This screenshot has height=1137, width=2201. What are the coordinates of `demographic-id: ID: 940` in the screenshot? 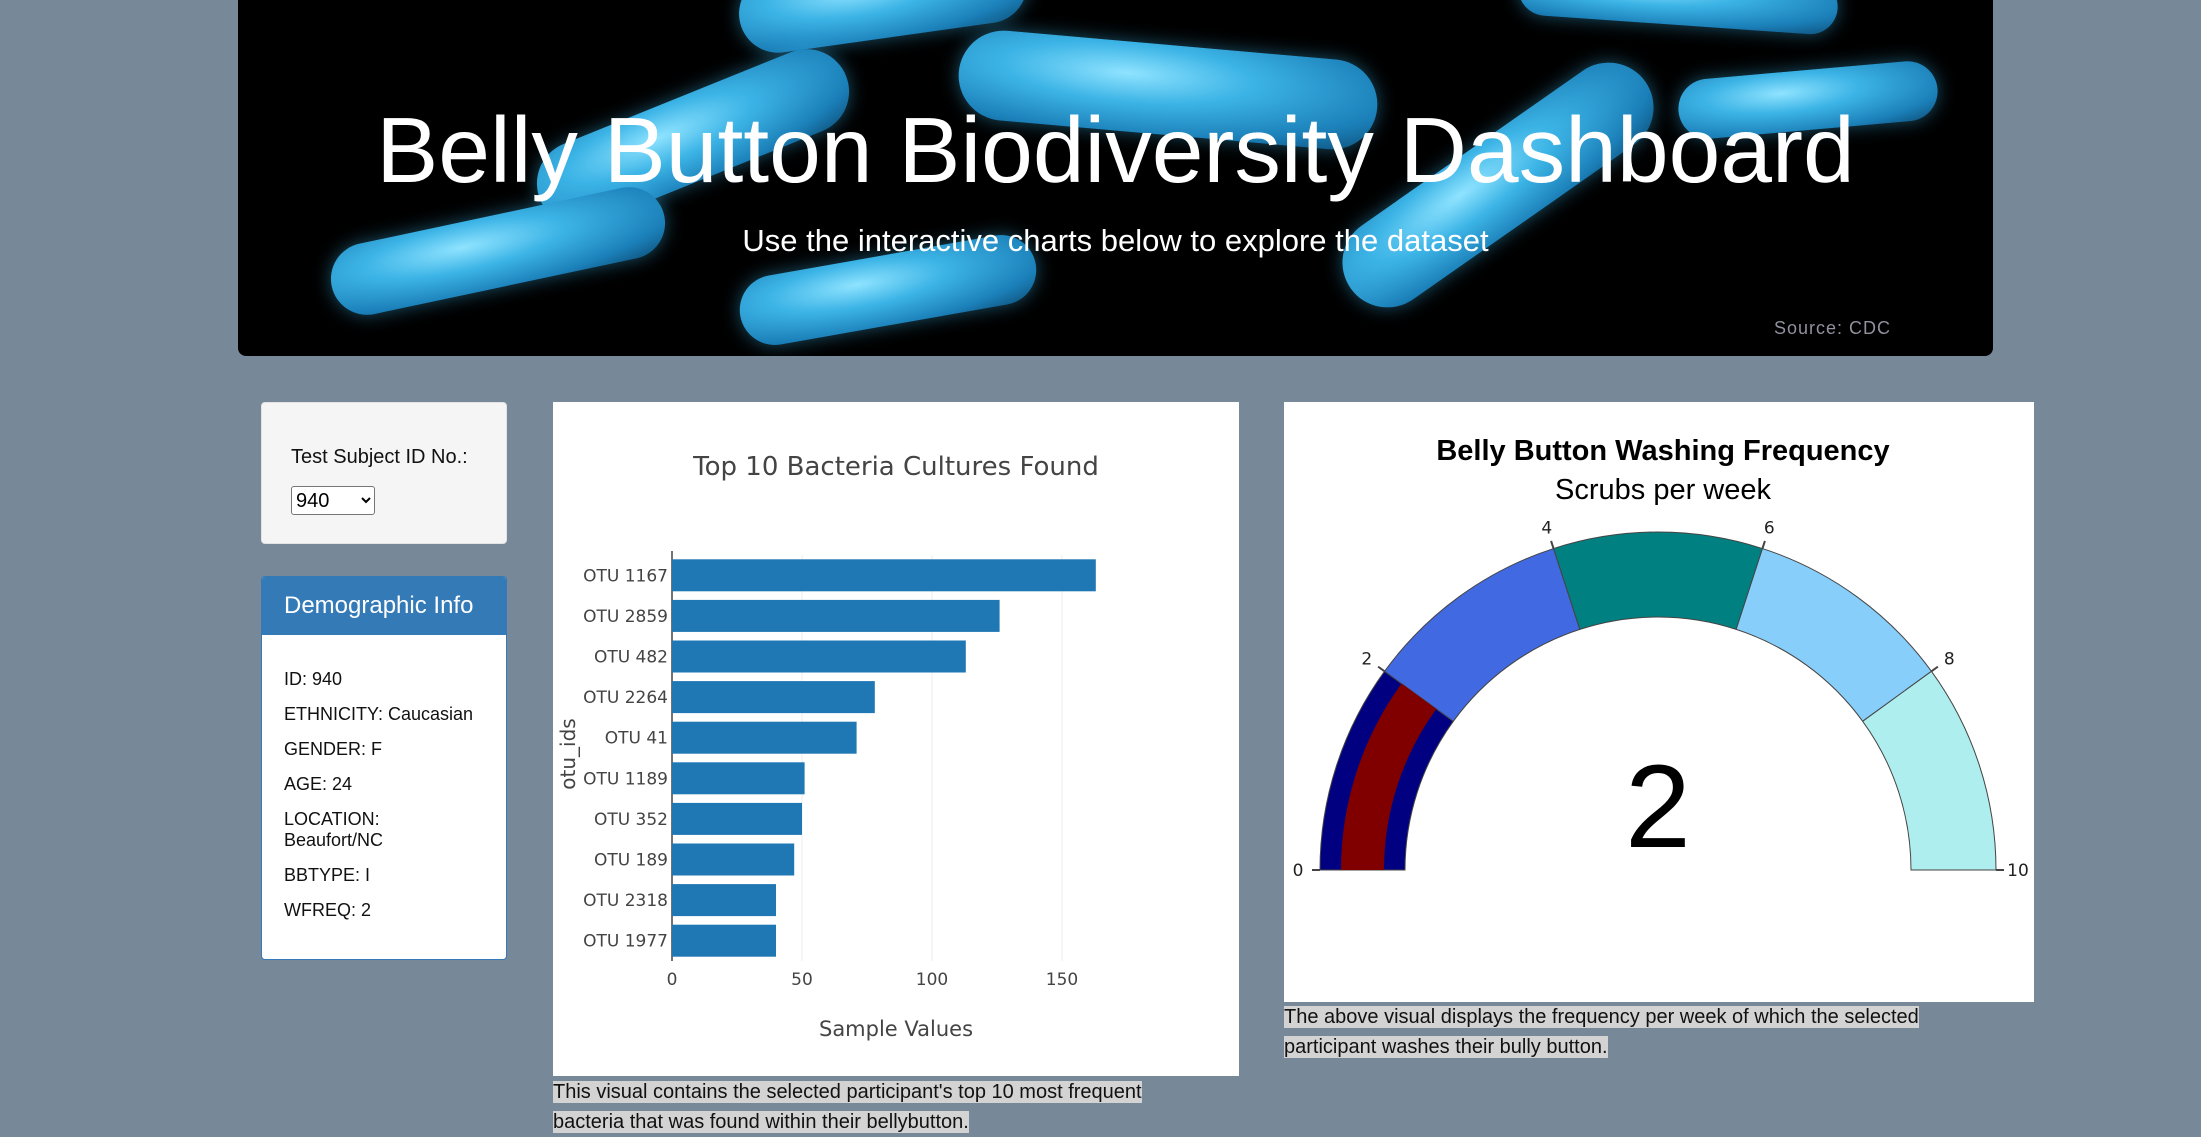 It's located at (313, 679).